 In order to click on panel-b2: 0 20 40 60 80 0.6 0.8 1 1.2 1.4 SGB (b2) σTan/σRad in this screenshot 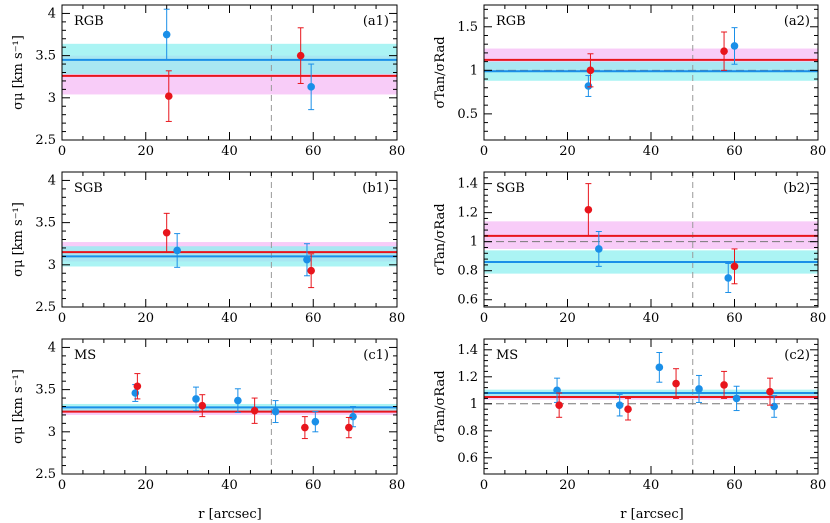, I will do `click(630, 248)`.